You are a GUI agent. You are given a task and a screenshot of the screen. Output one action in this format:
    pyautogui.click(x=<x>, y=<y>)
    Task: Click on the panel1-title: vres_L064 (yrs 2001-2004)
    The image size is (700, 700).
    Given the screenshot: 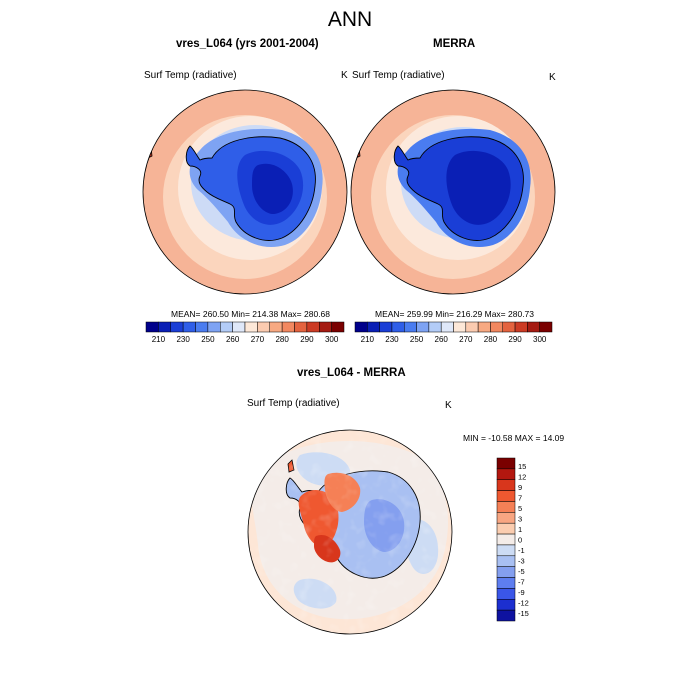 What is the action you would take?
    pyautogui.click(x=247, y=44)
    